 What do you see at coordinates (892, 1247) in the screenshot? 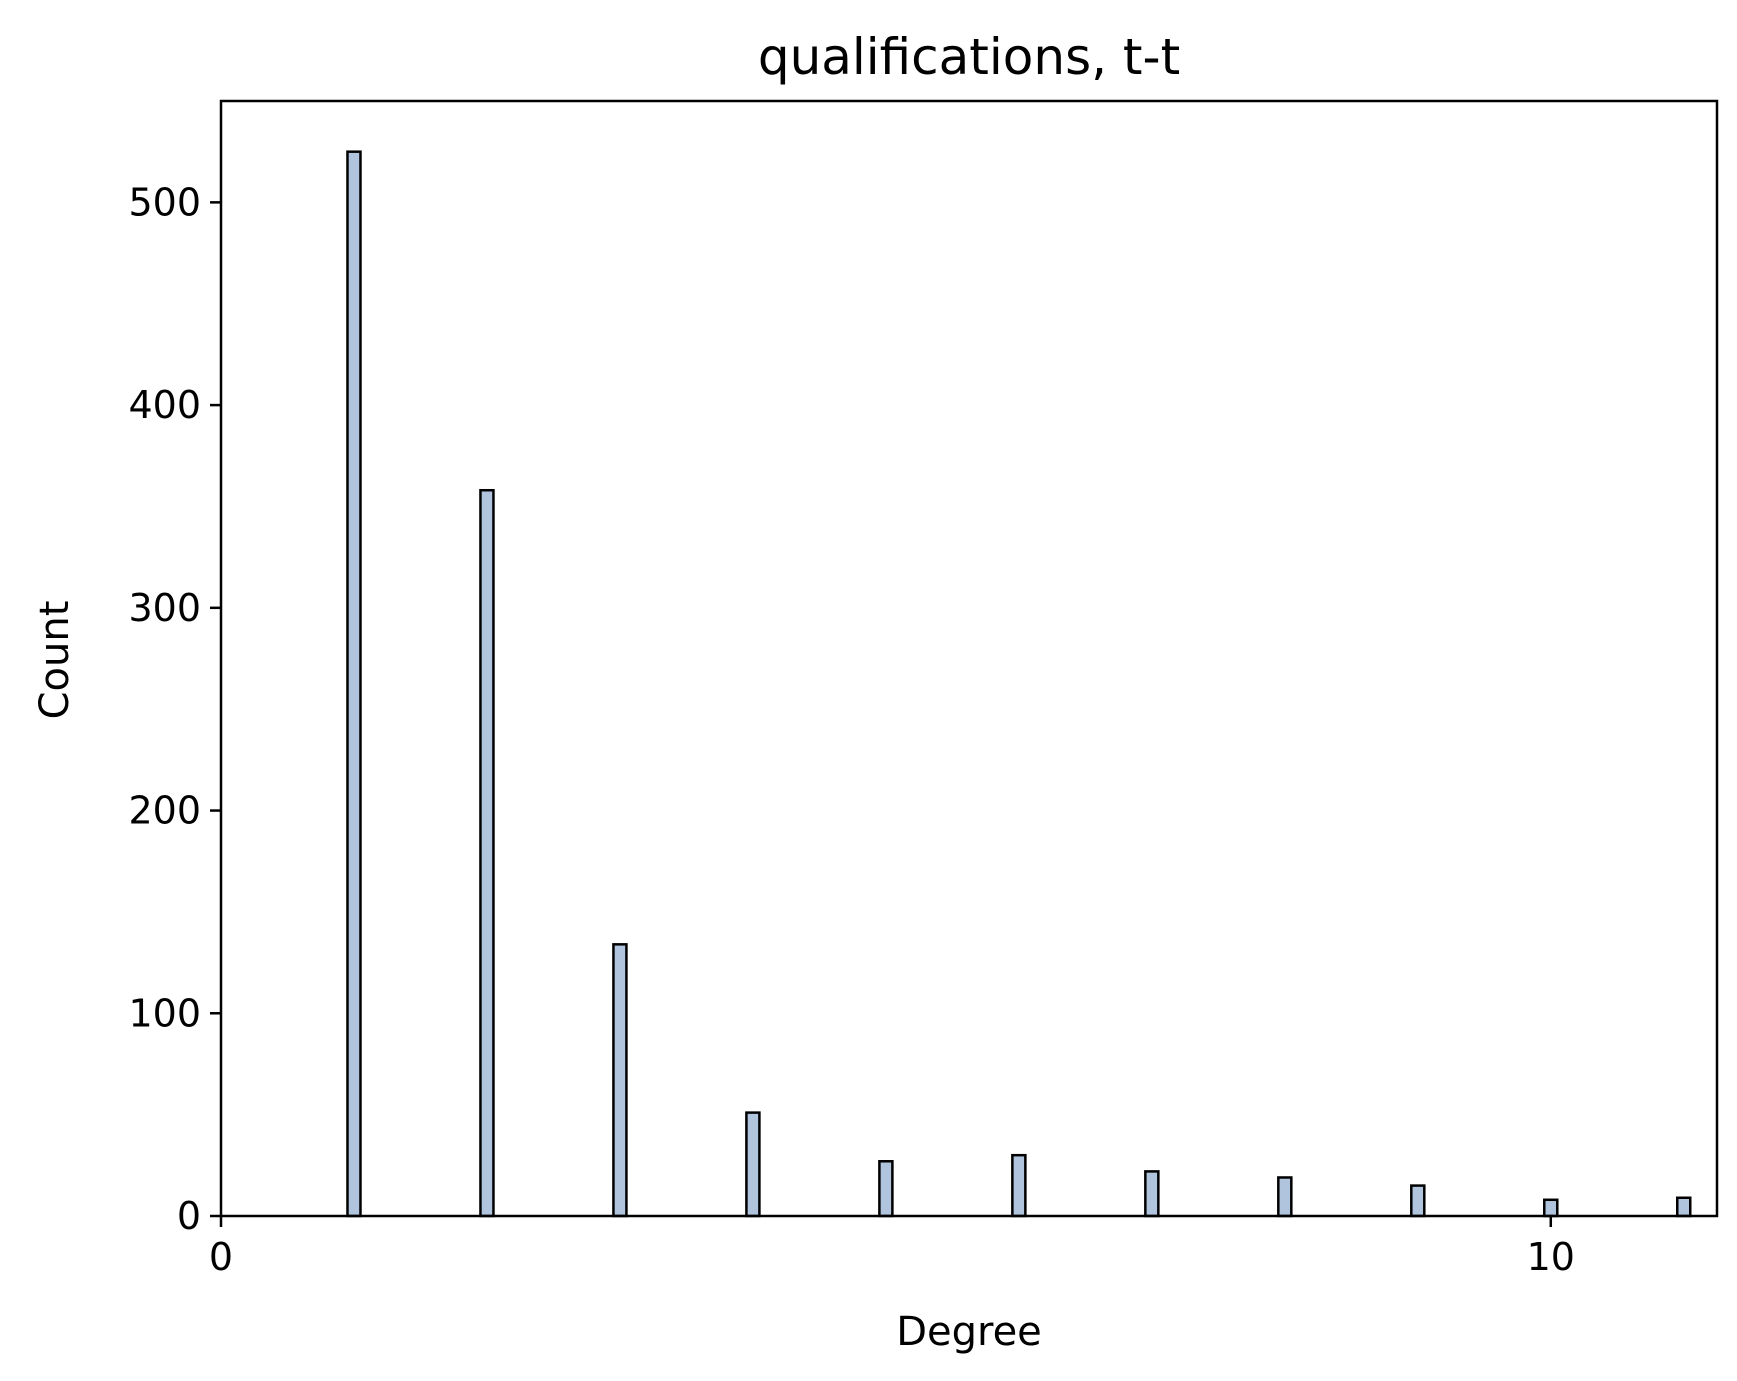
I see `x-axis: 0 10` at bounding box center [892, 1247].